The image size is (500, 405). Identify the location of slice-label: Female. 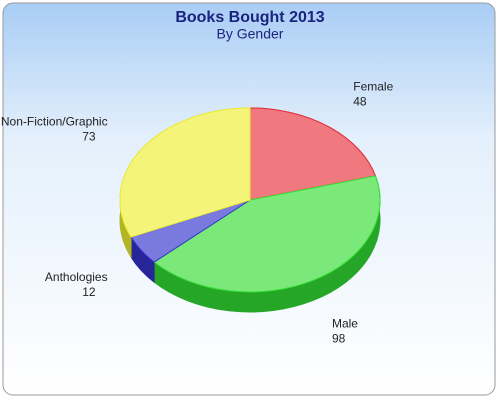
(373, 86).